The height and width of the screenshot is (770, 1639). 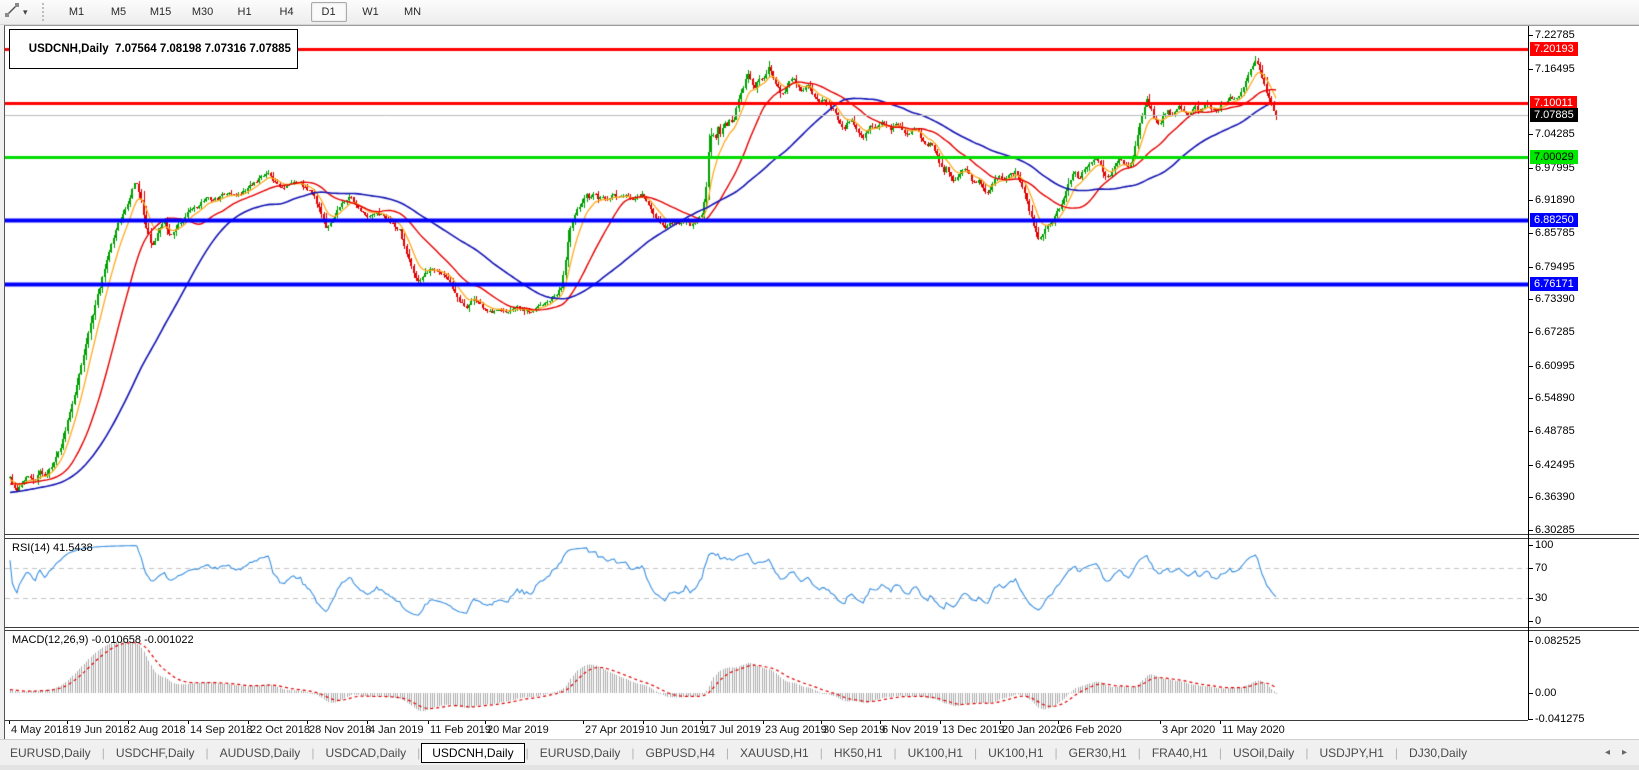 I want to click on price-axis-label: 6.79495, so click(x=1552, y=267).